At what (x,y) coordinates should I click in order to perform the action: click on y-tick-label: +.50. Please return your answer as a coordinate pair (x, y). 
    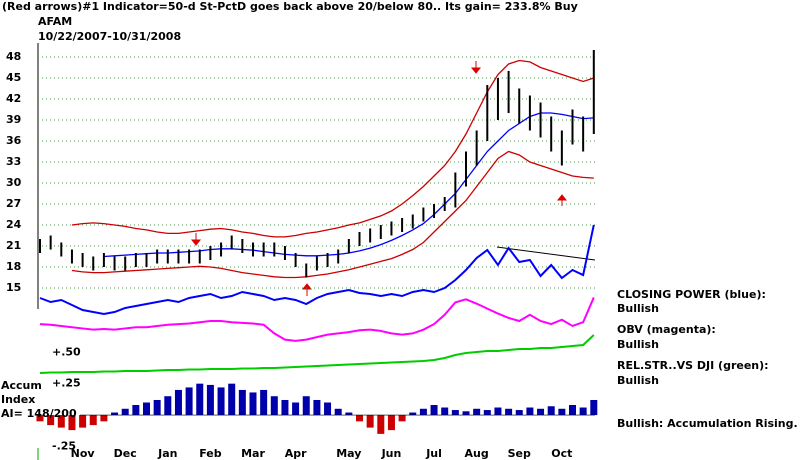
    Looking at the image, I should click on (66, 351).